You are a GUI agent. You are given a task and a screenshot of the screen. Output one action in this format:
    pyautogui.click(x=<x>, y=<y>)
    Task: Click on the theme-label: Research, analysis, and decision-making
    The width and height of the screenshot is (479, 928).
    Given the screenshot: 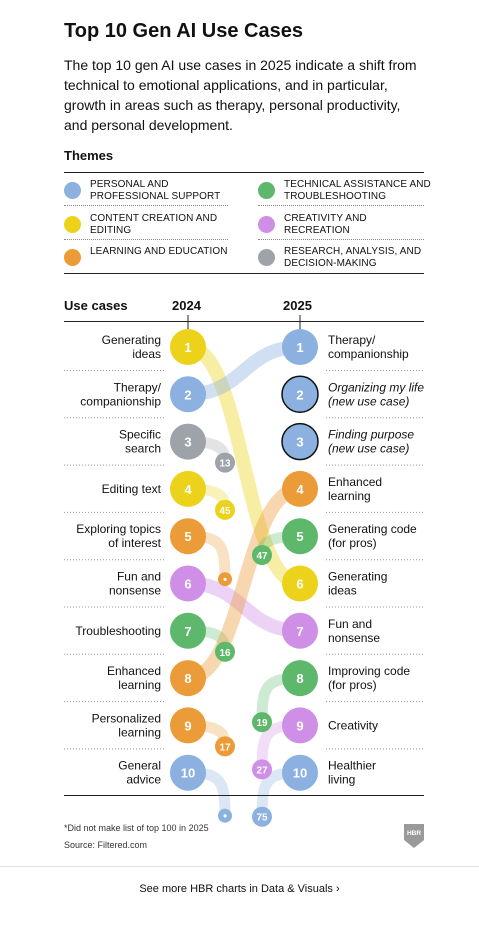 What is the action you would take?
    pyautogui.click(x=353, y=257)
    